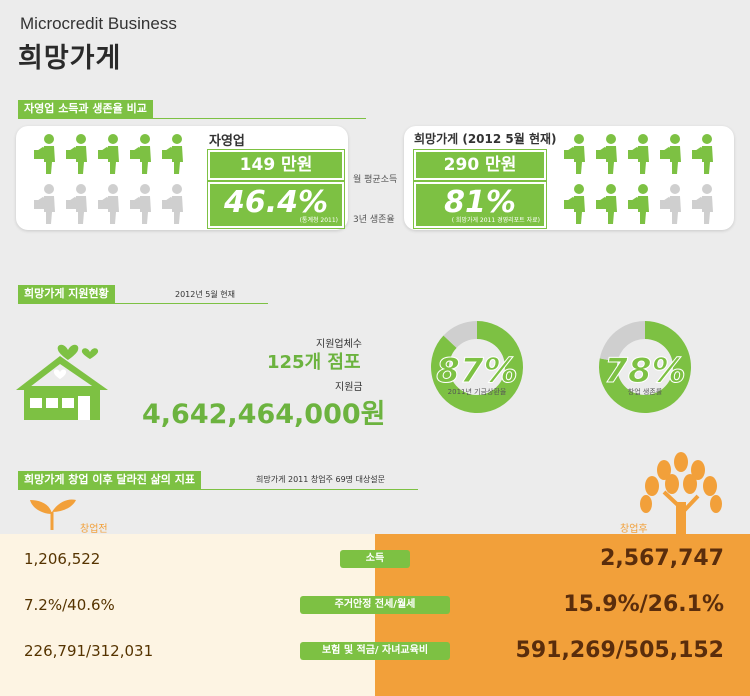  I want to click on brand-name: Microcredit Business, so click(98, 23).